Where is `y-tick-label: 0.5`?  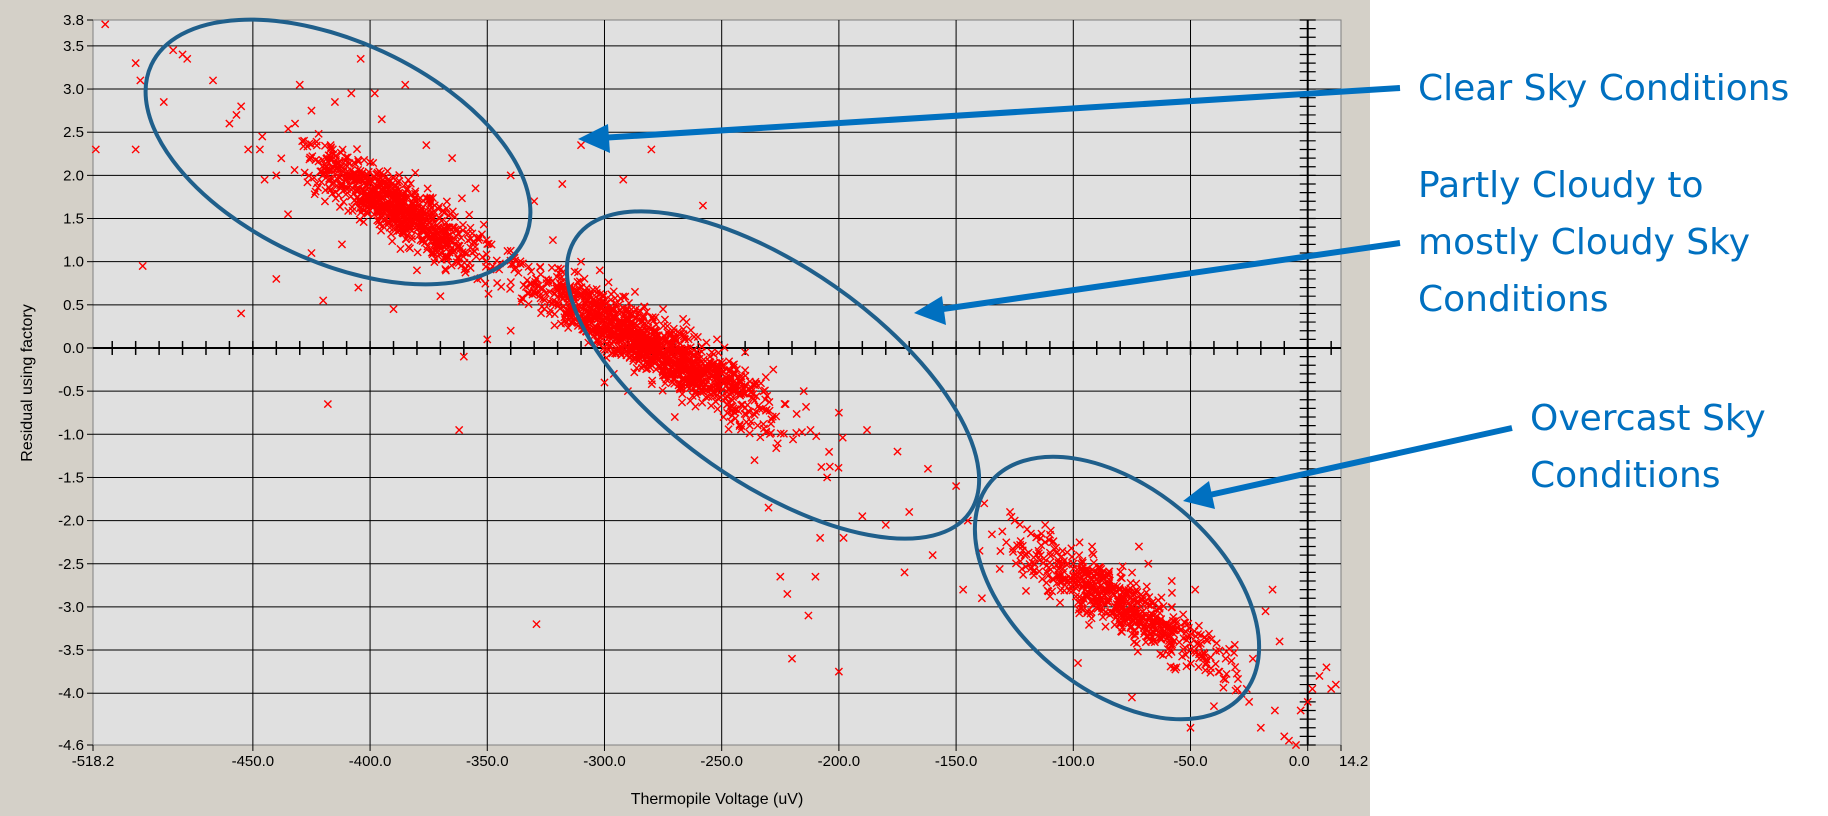
y-tick-label: 0.5 is located at coordinates (73, 305).